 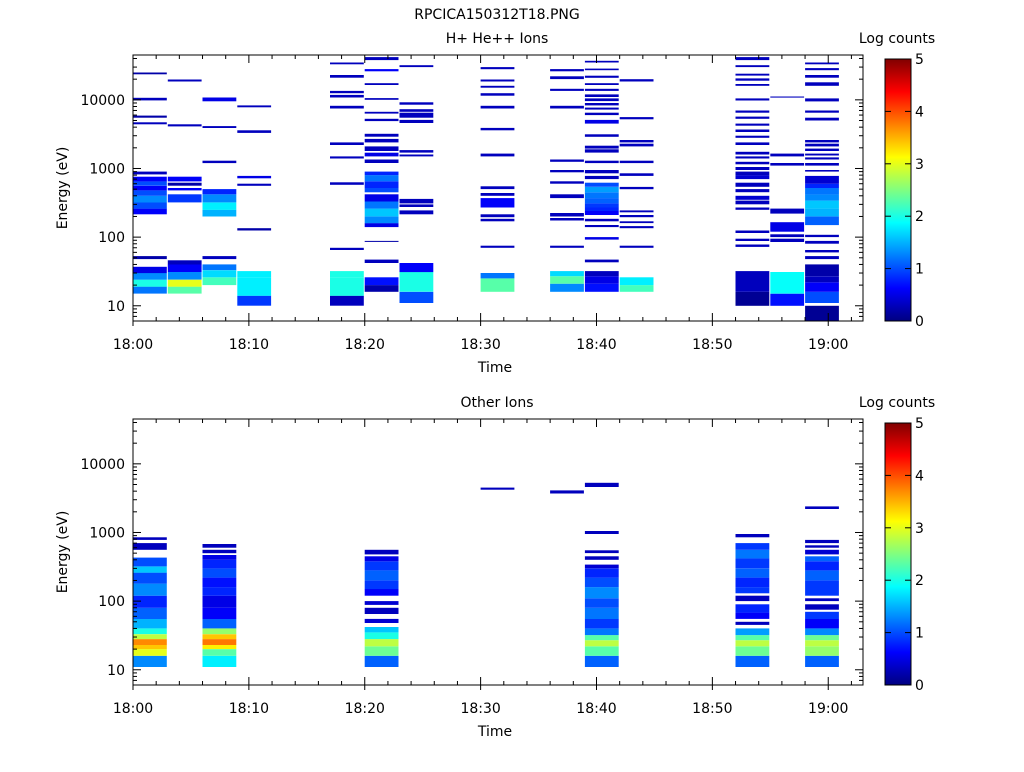 I want to click on colorbar-tick-label: 2, so click(x=919, y=581).